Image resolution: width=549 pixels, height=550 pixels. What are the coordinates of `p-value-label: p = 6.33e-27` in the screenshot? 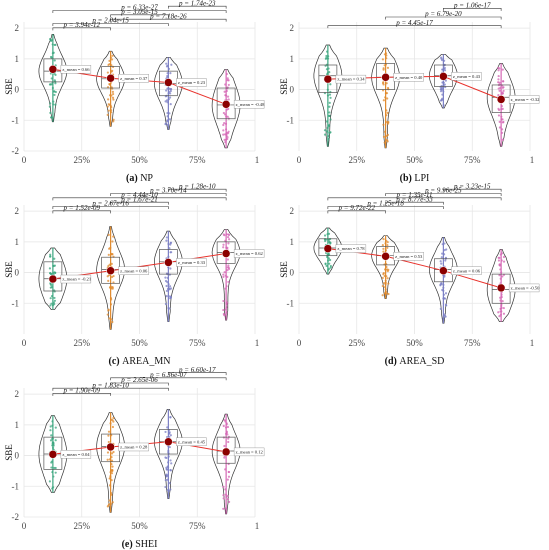 It's located at (139, 8).